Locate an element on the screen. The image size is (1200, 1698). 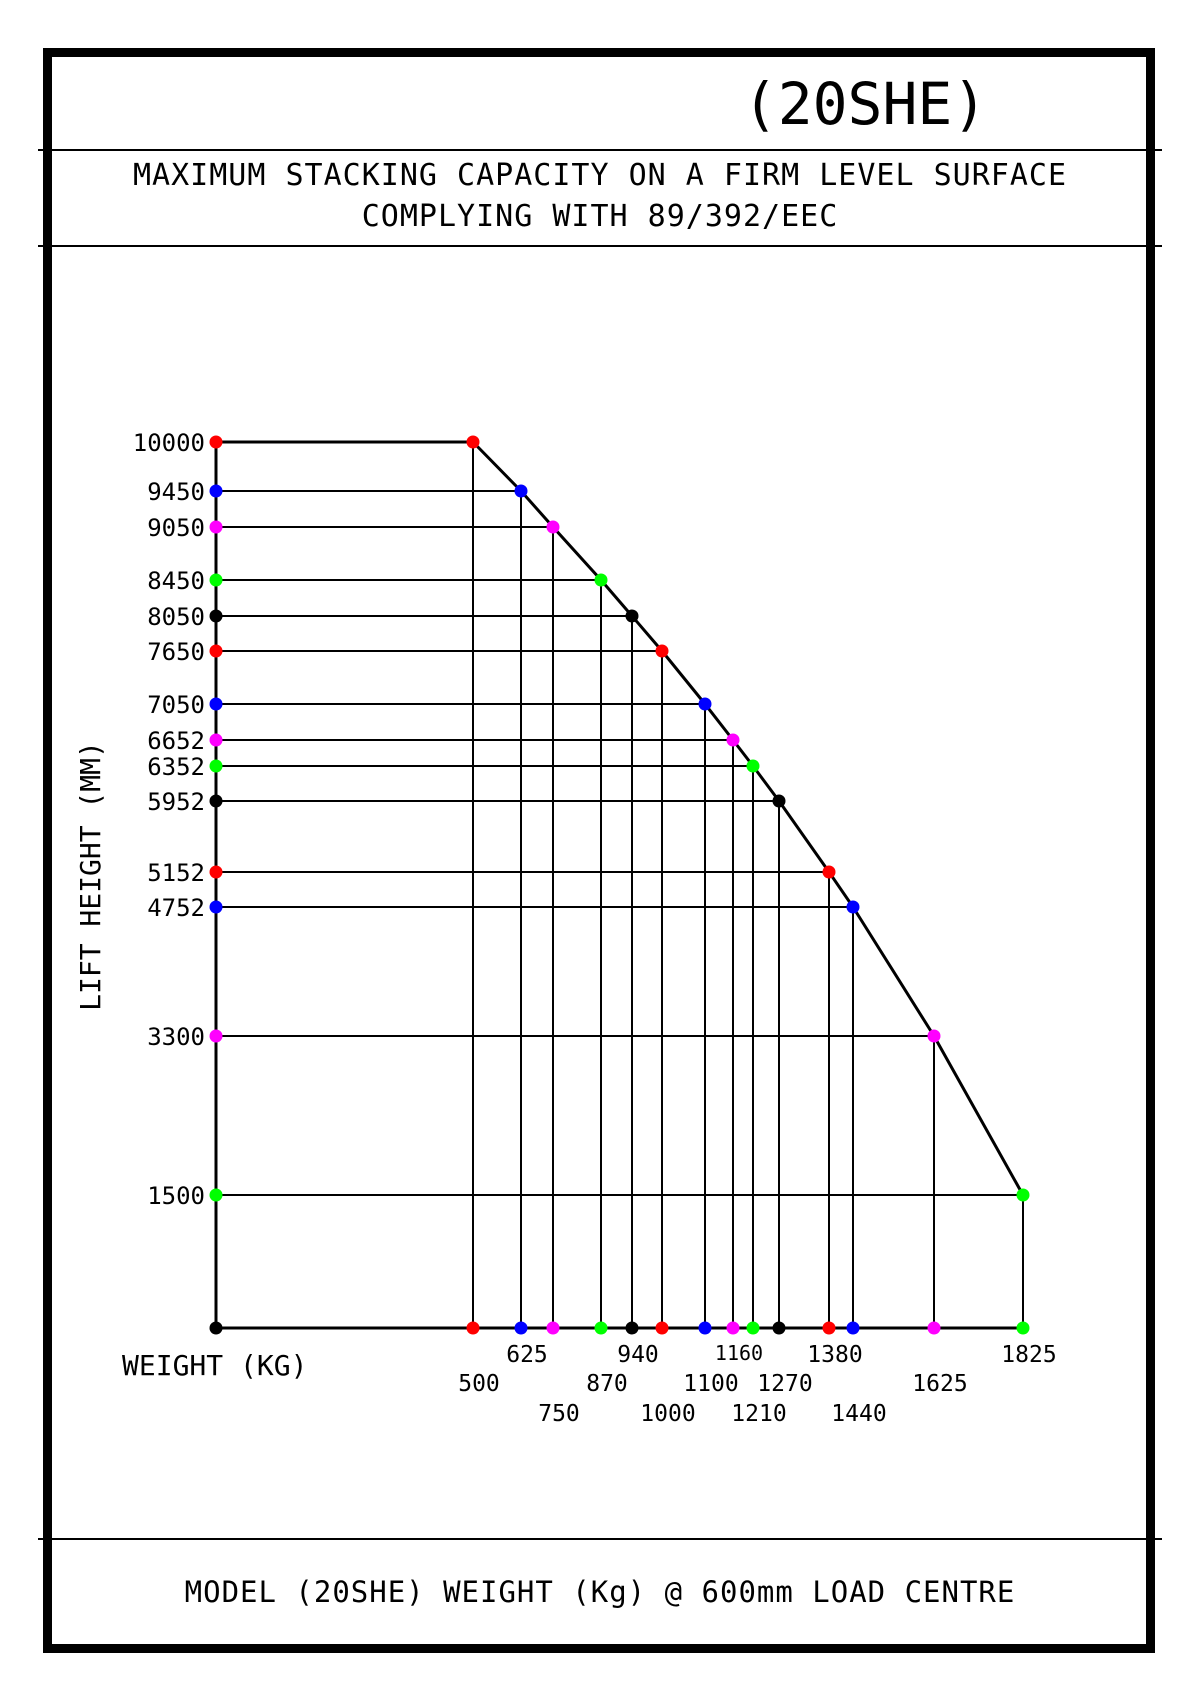
x-tick-label-750: 750 is located at coordinates (559, 1414).